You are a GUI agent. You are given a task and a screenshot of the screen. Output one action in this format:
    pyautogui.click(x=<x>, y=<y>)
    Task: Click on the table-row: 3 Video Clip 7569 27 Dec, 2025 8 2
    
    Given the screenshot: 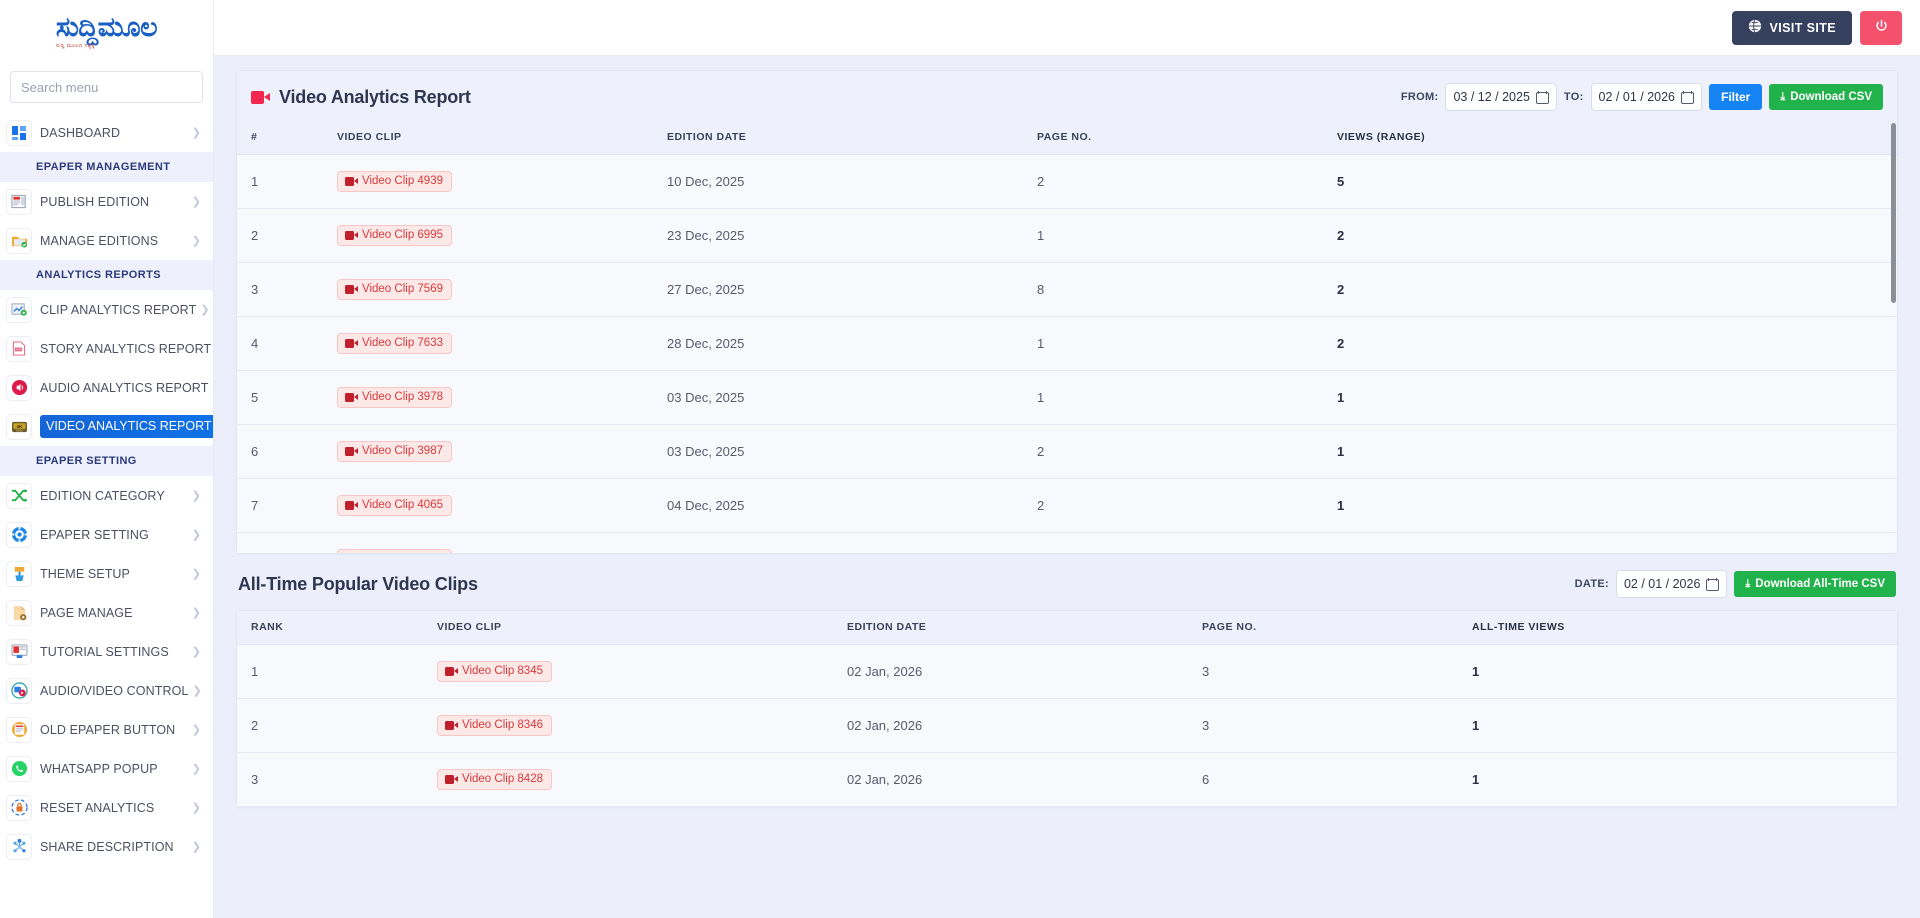 What is the action you would take?
    pyautogui.click(x=1067, y=289)
    